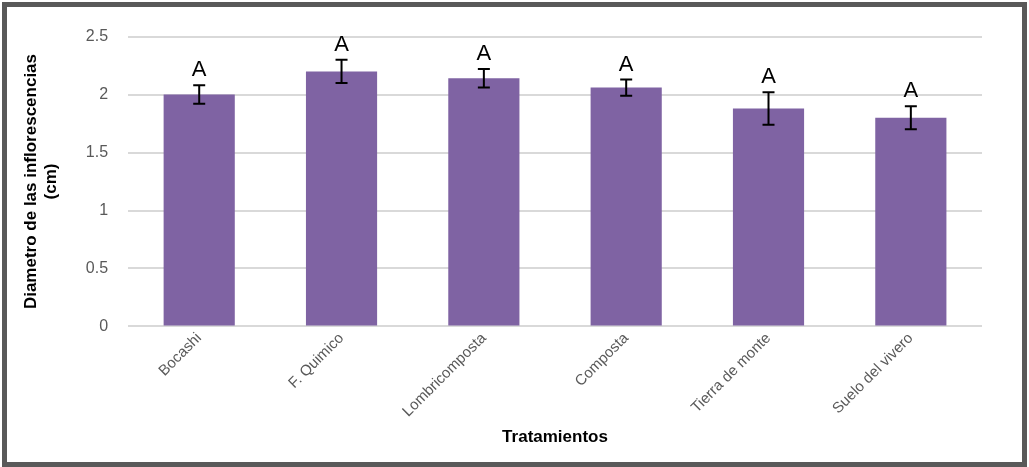  Describe the element at coordinates (97, 151) in the screenshot. I see `y-tick-label: 1.5` at that location.